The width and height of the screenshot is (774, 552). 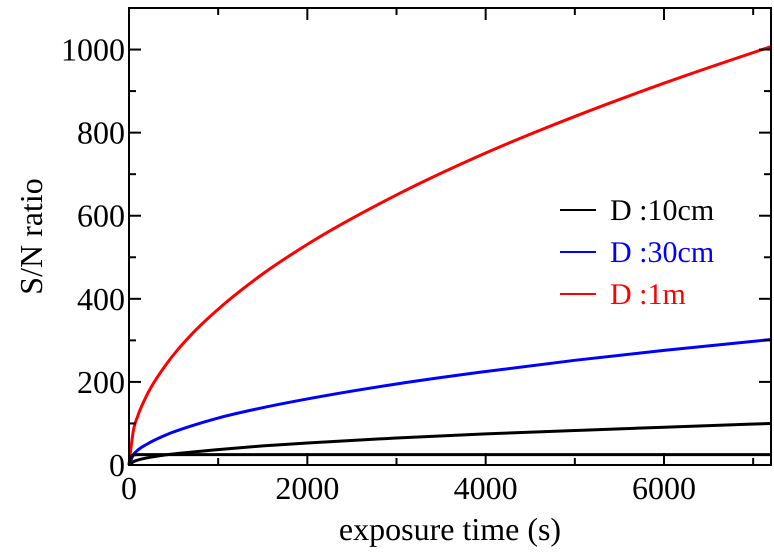 What do you see at coordinates (93, 50) in the screenshot?
I see `y-tick-label: 1000` at bounding box center [93, 50].